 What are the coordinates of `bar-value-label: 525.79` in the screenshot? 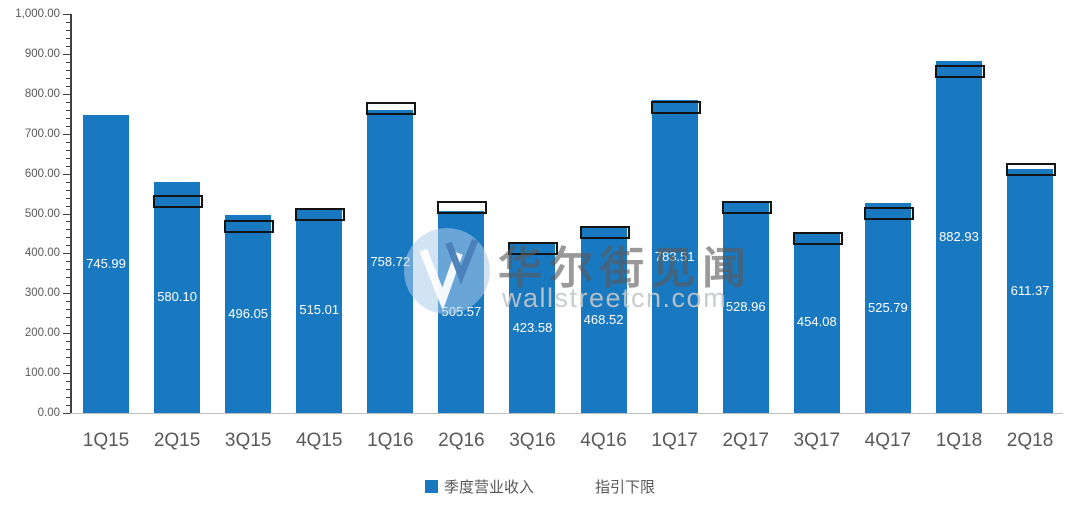 It's located at (887, 308).